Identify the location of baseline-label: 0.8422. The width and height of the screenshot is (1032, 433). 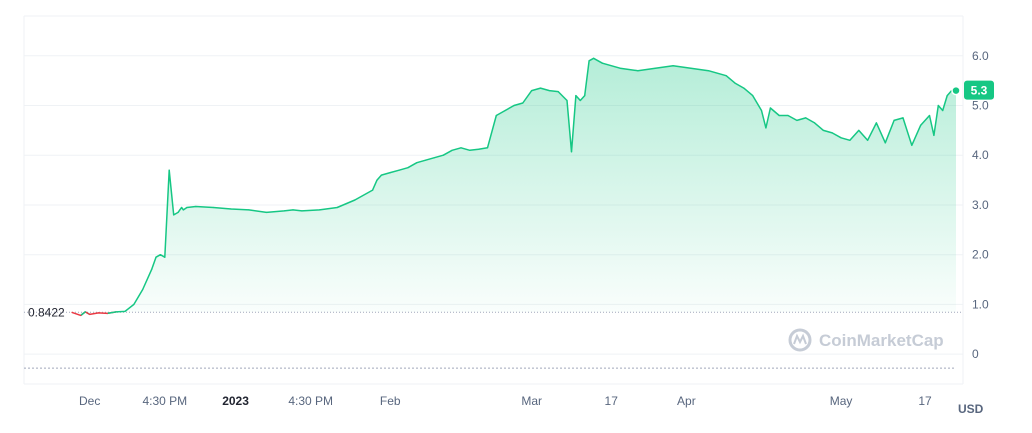
(46, 312).